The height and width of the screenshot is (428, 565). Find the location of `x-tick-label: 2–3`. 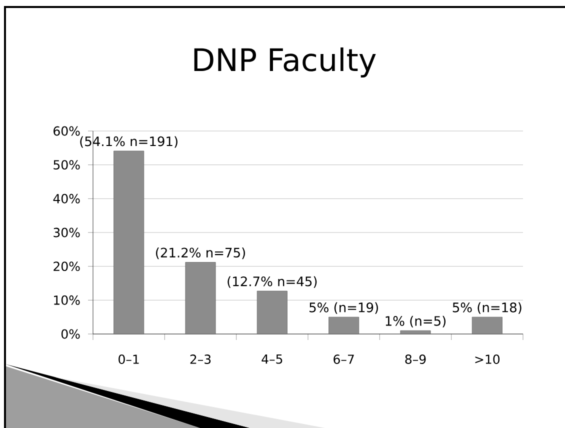

x-tick-label: 2–3 is located at coordinates (200, 359).